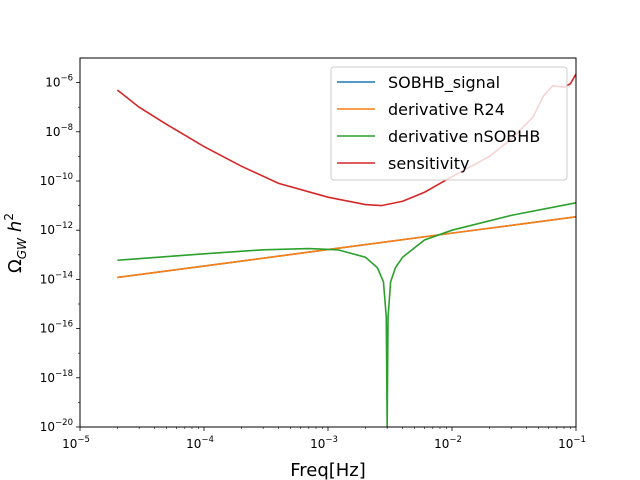 This screenshot has width=640, height=480. Describe the element at coordinates (444, 83) in the screenshot. I see `legend-label: SOBHB_signal` at that location.